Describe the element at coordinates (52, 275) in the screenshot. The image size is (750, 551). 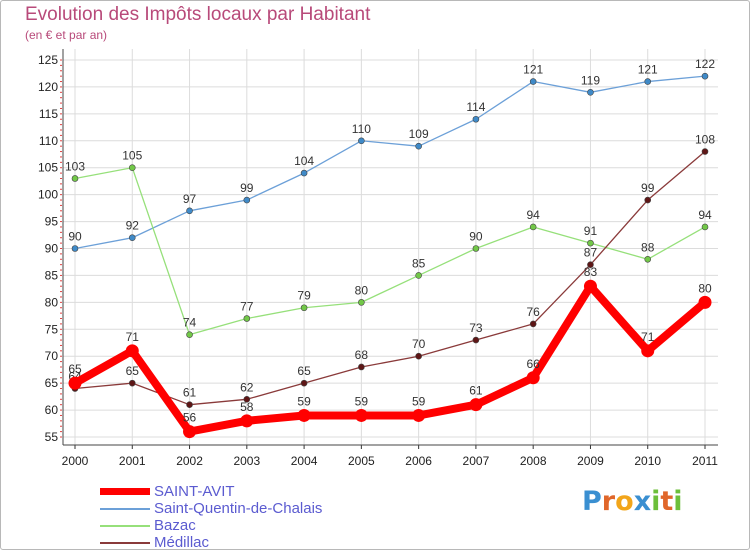
I see `y-tick-label: 85` at that location.